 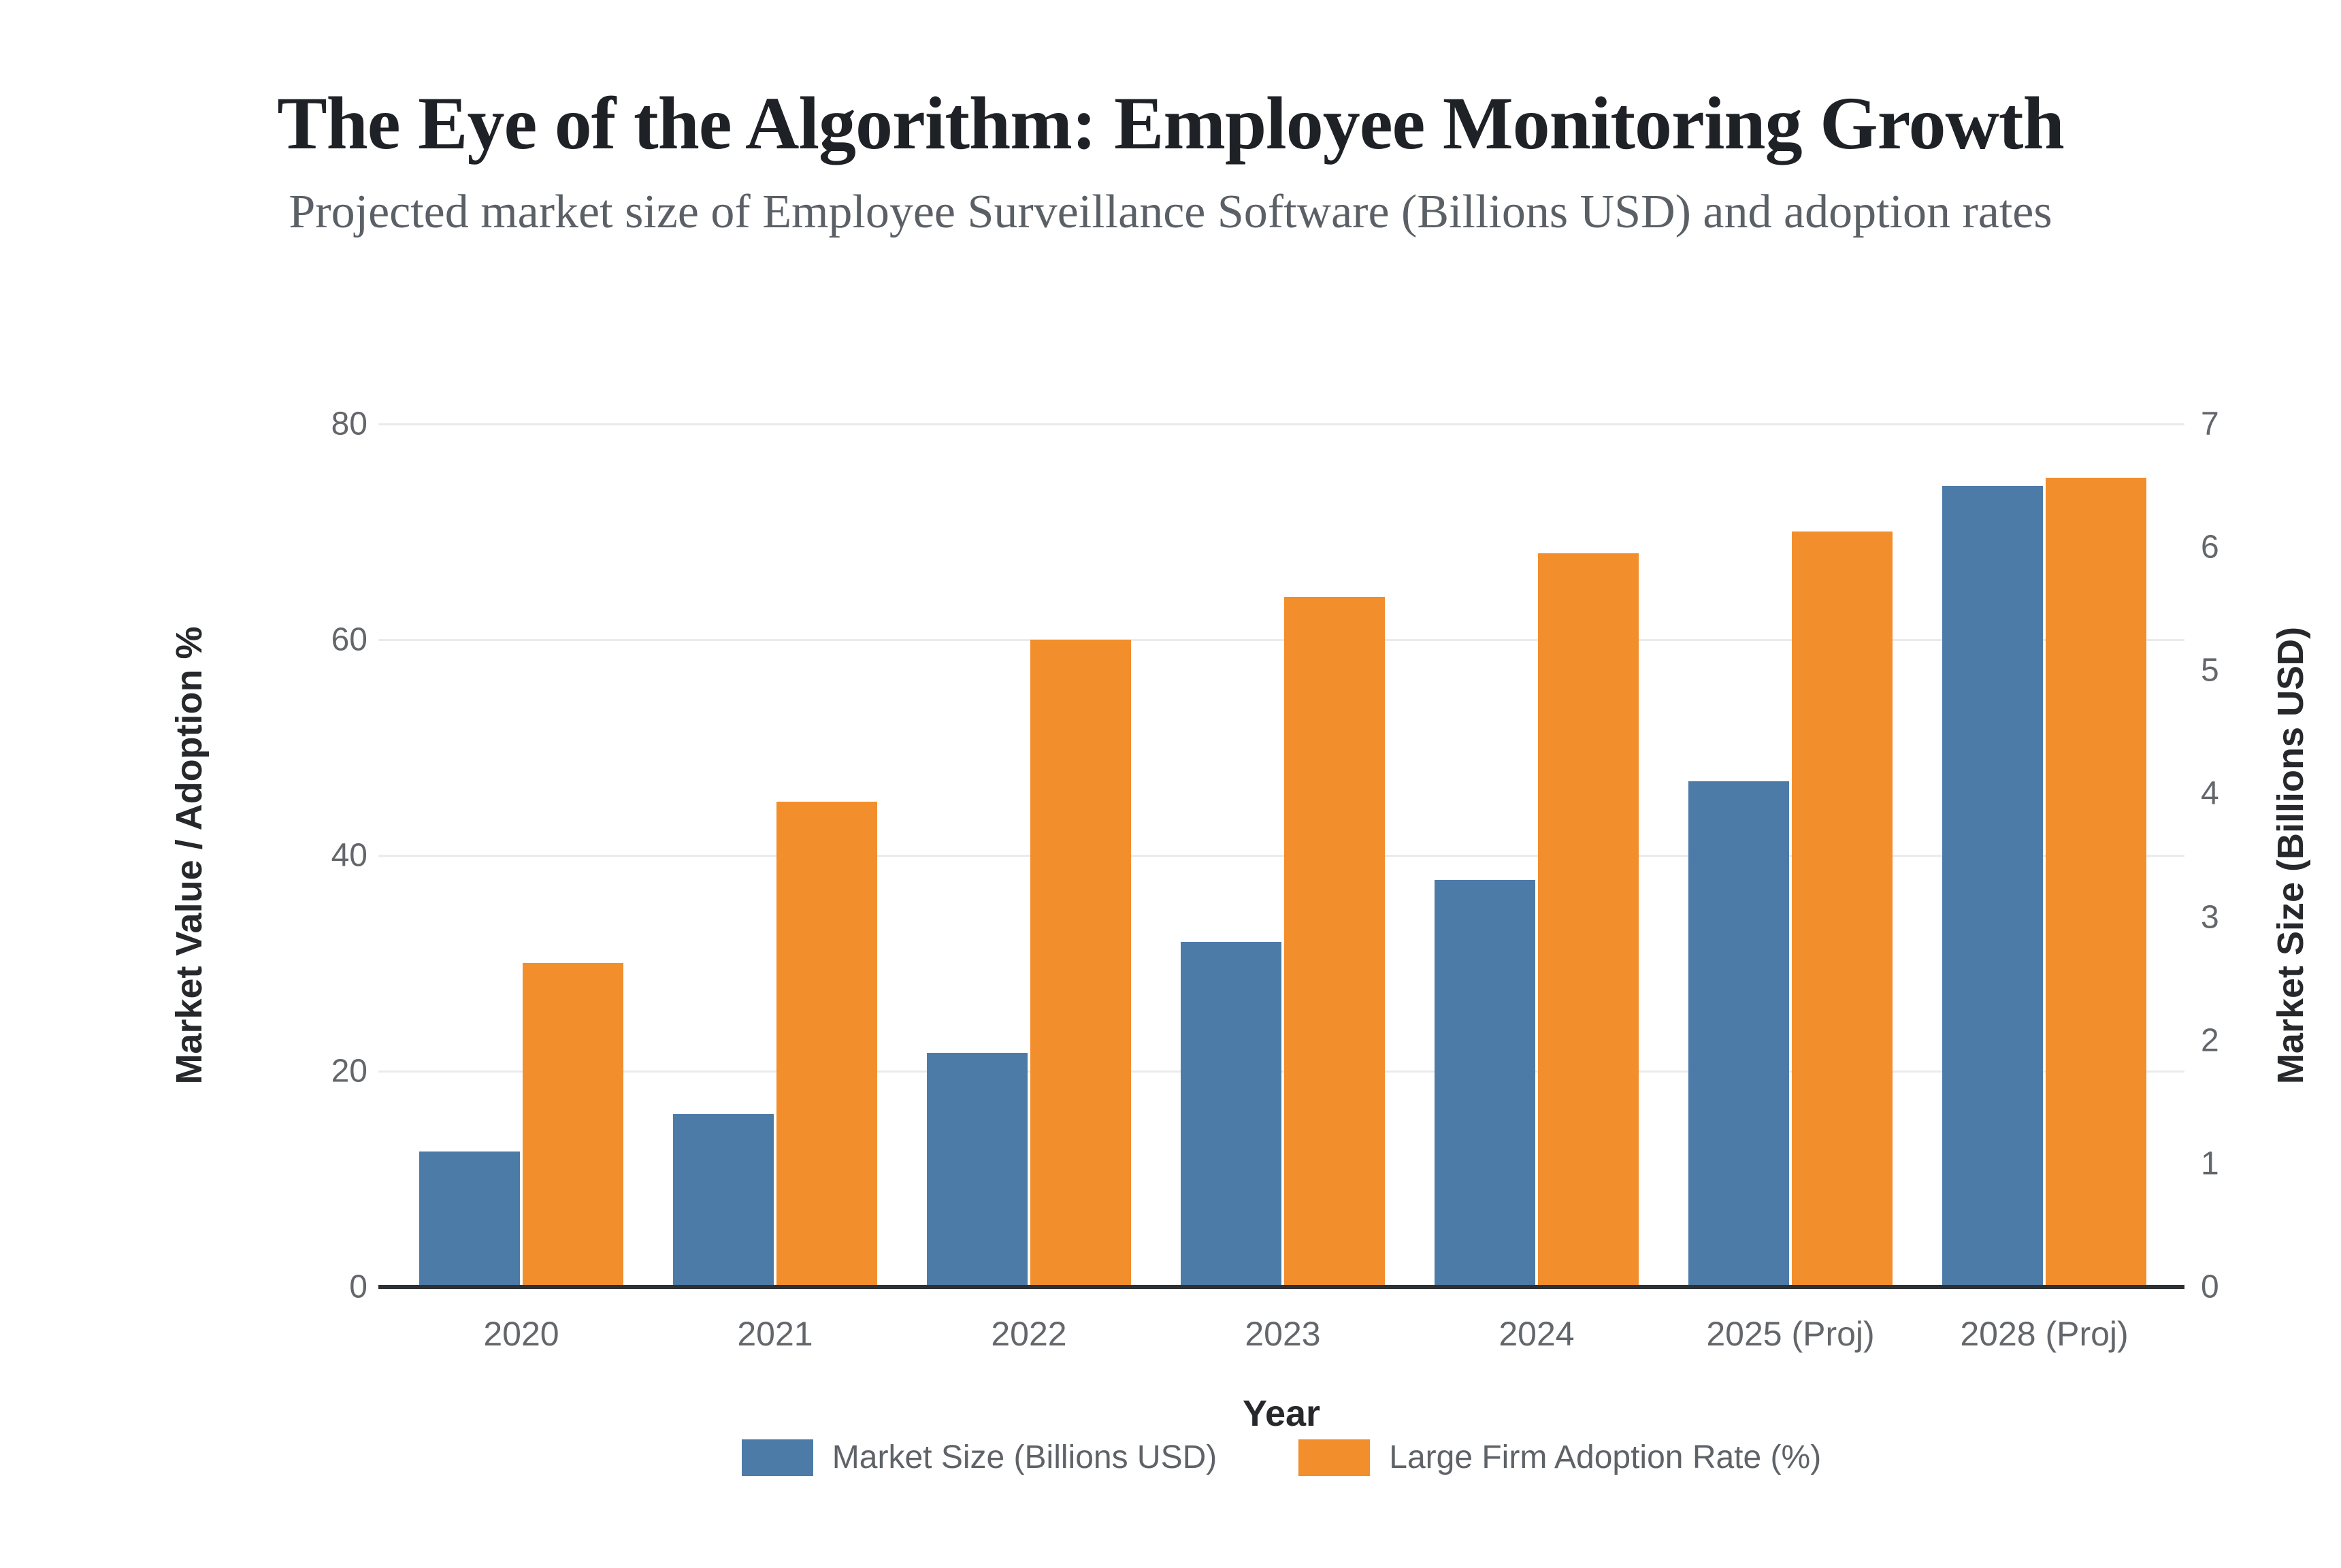 What do you see at coordinates (349, 424) in the screenshot?
I see `left-axis-tick-80: 80` at bounding box center [349, 424].